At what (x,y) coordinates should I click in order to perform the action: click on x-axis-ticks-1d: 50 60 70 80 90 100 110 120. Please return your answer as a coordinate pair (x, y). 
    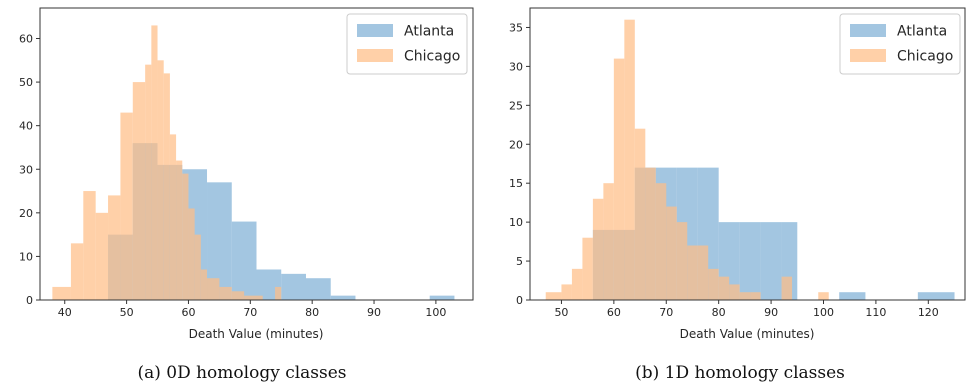
    Looking at the image, I should click on (746, 309).